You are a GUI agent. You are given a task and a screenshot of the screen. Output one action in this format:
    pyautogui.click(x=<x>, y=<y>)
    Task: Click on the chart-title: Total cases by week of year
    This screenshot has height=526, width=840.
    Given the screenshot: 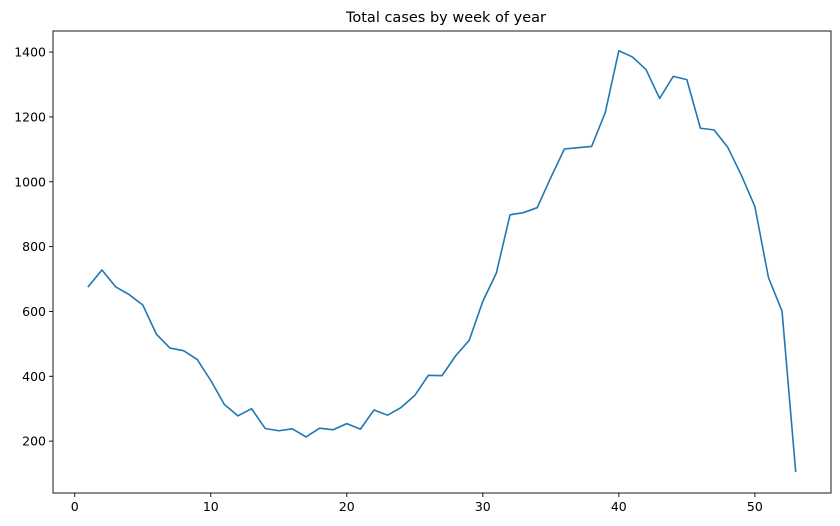 What is the action you would take?
    pyautogui.click(x=445, y=18)
    